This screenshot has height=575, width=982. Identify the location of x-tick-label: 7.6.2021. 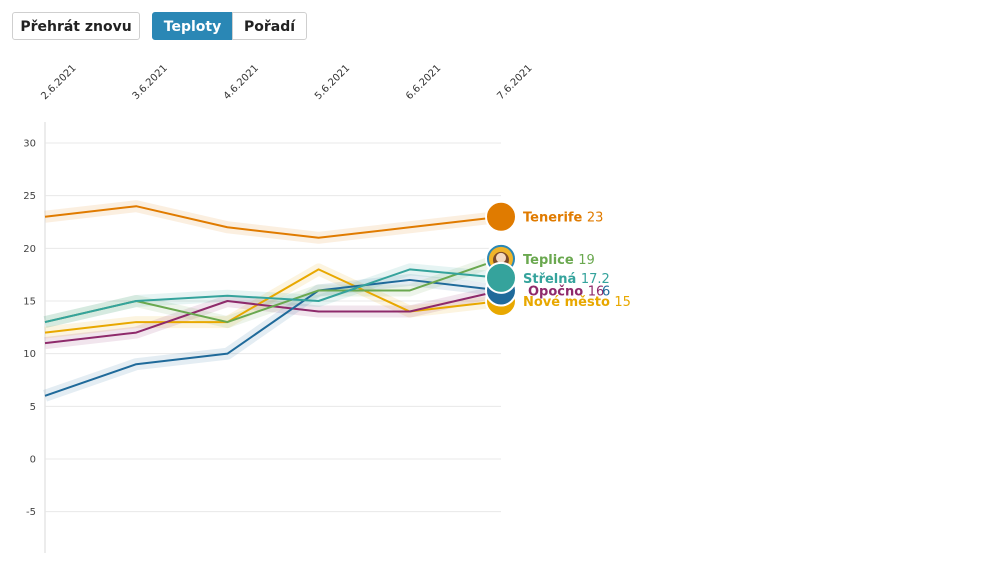
(514, 82).